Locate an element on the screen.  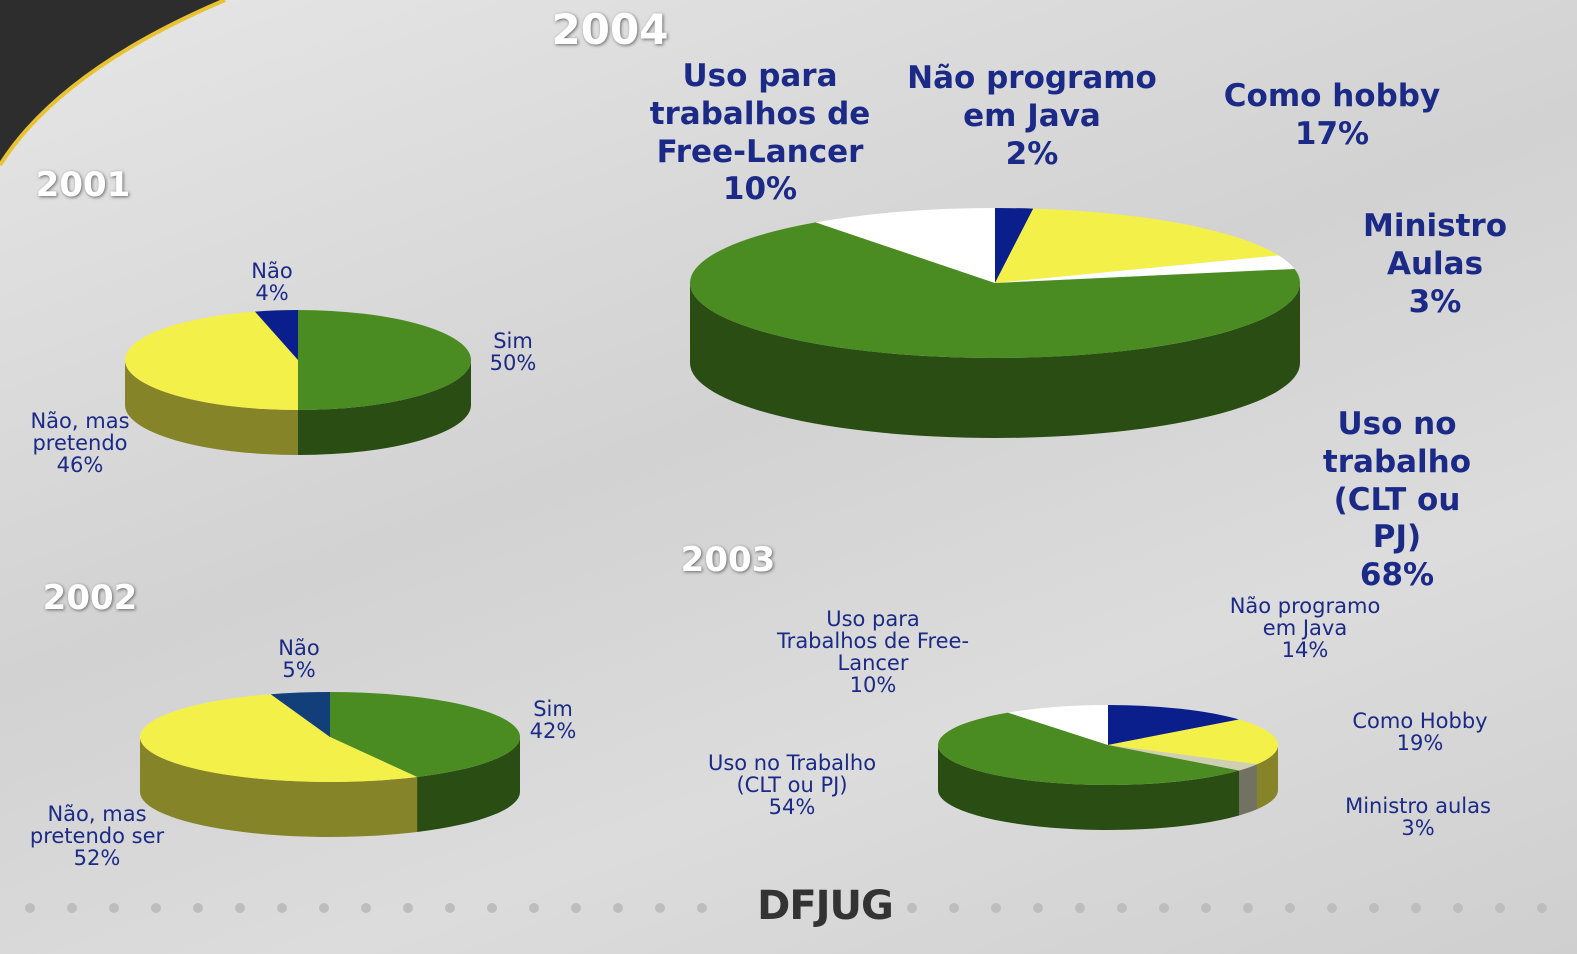
slice-label: Como Hobby is located at coordinates (1420, 721).